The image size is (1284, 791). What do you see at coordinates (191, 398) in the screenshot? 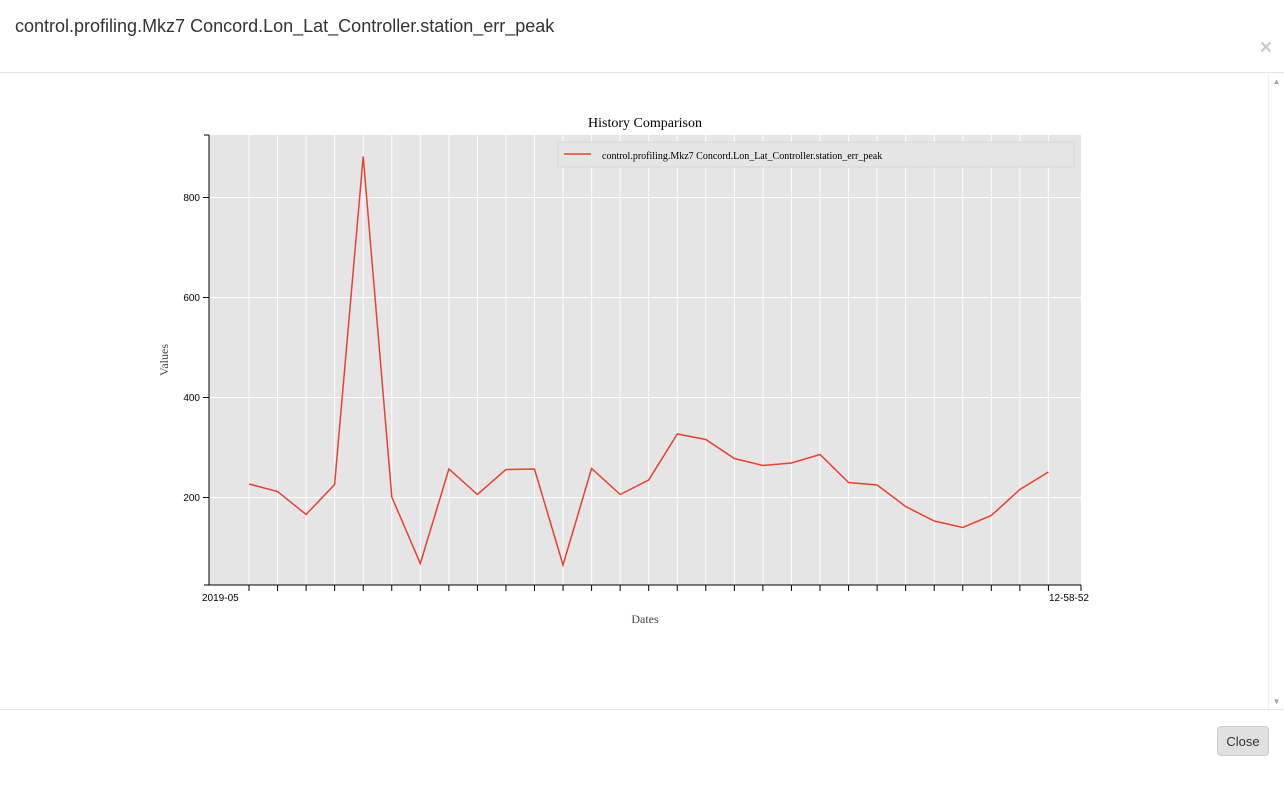
I see `y-tick-label: 400` at bounding box center [191, 398].